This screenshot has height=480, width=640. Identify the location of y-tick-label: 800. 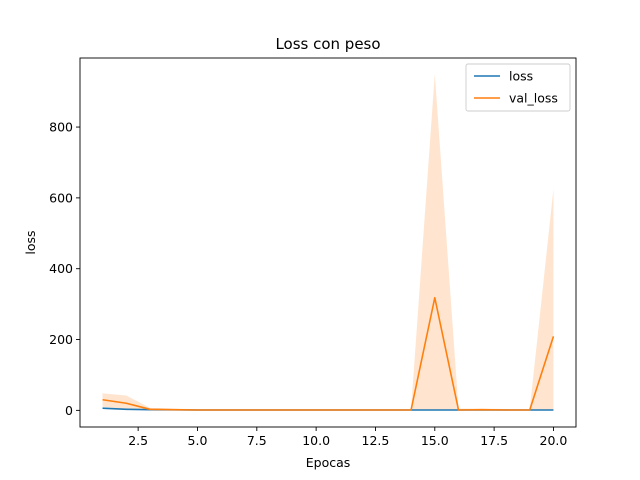
(61, 127).